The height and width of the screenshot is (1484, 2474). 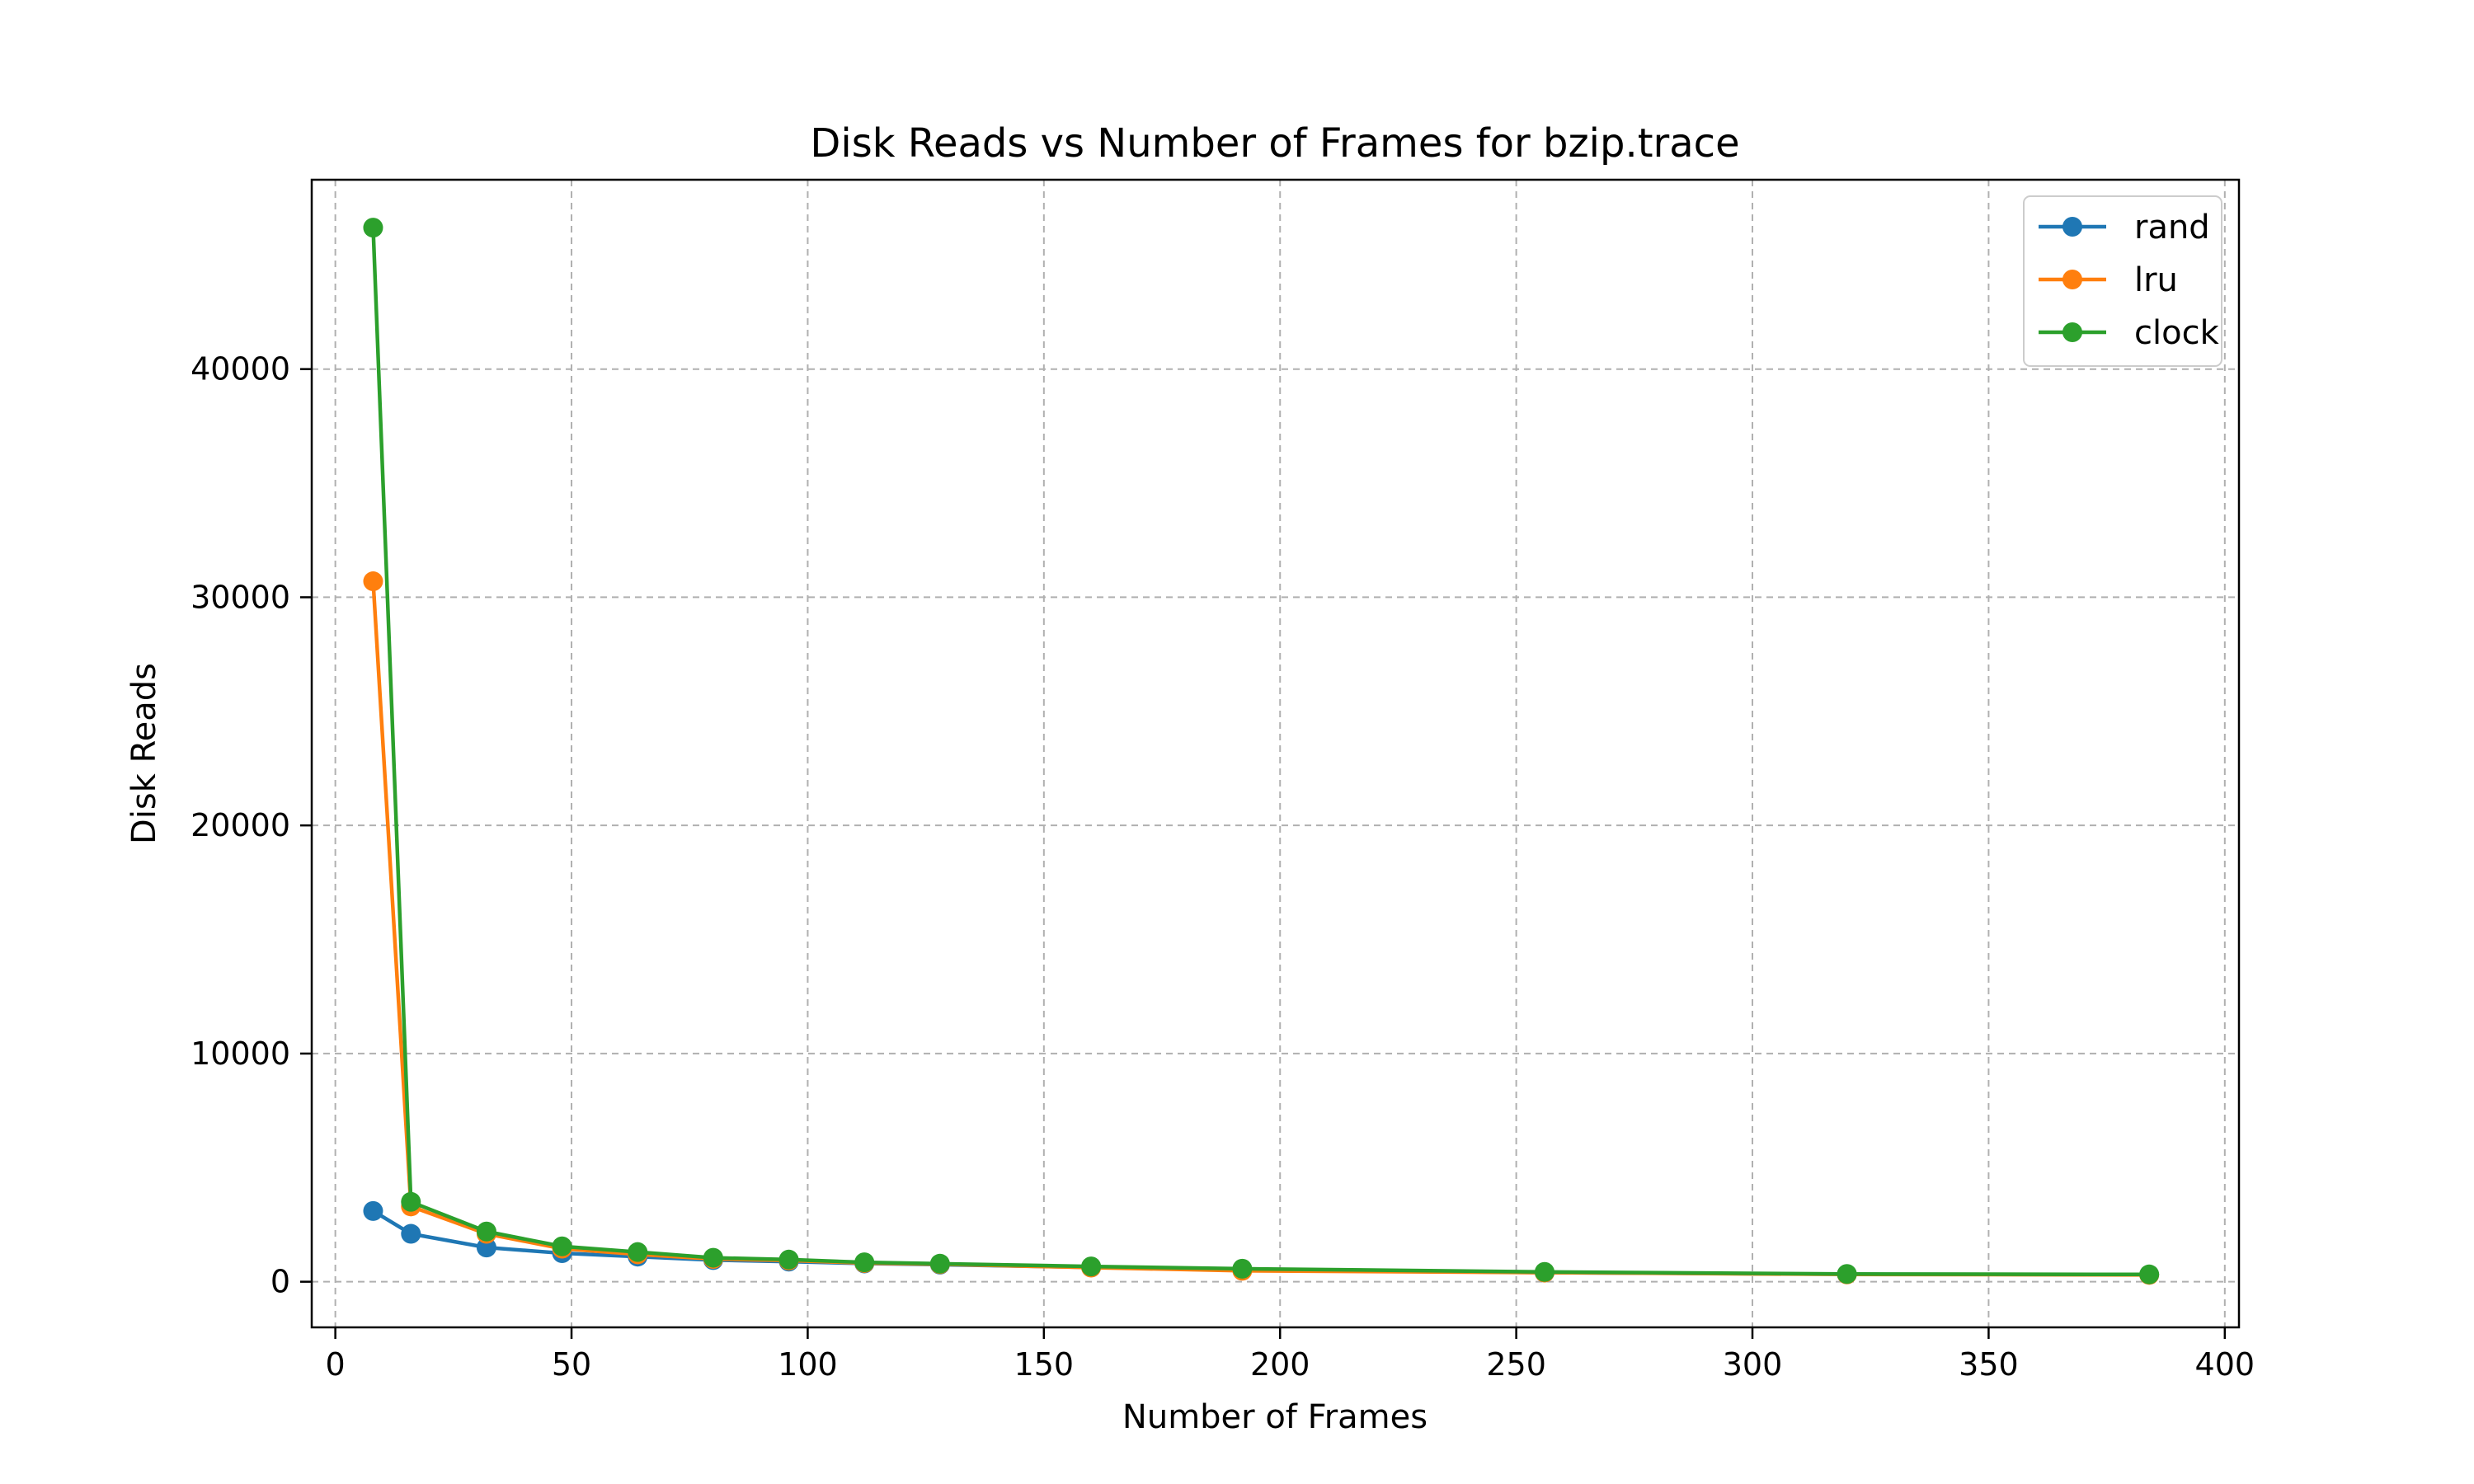 I want to click on y-tick-label: 30000, so click(x=240, y=597).